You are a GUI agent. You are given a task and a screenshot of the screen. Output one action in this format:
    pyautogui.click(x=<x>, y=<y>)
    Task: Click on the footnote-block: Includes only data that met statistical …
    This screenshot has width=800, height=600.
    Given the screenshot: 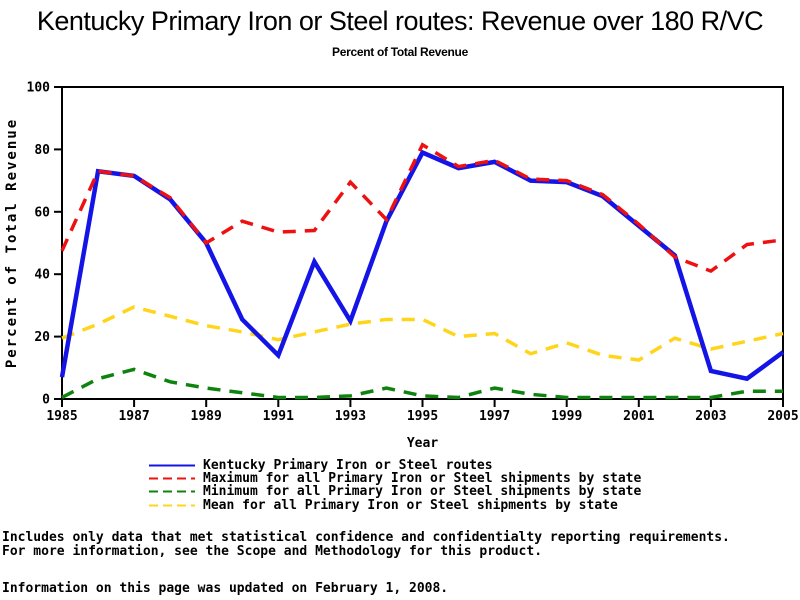 What is the action you would take?
    pyautogui.click(x=366, y=545)
    